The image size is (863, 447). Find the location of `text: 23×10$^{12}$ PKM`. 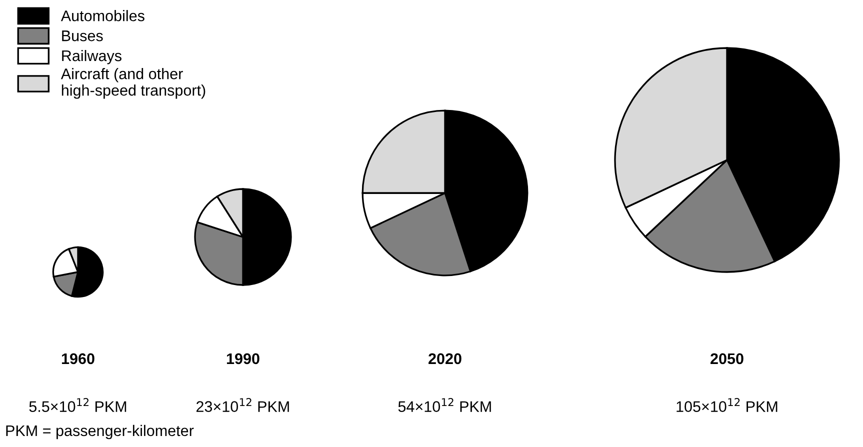

text: 23×10$^{12}$ PKM is located at coordinates (242, 405).